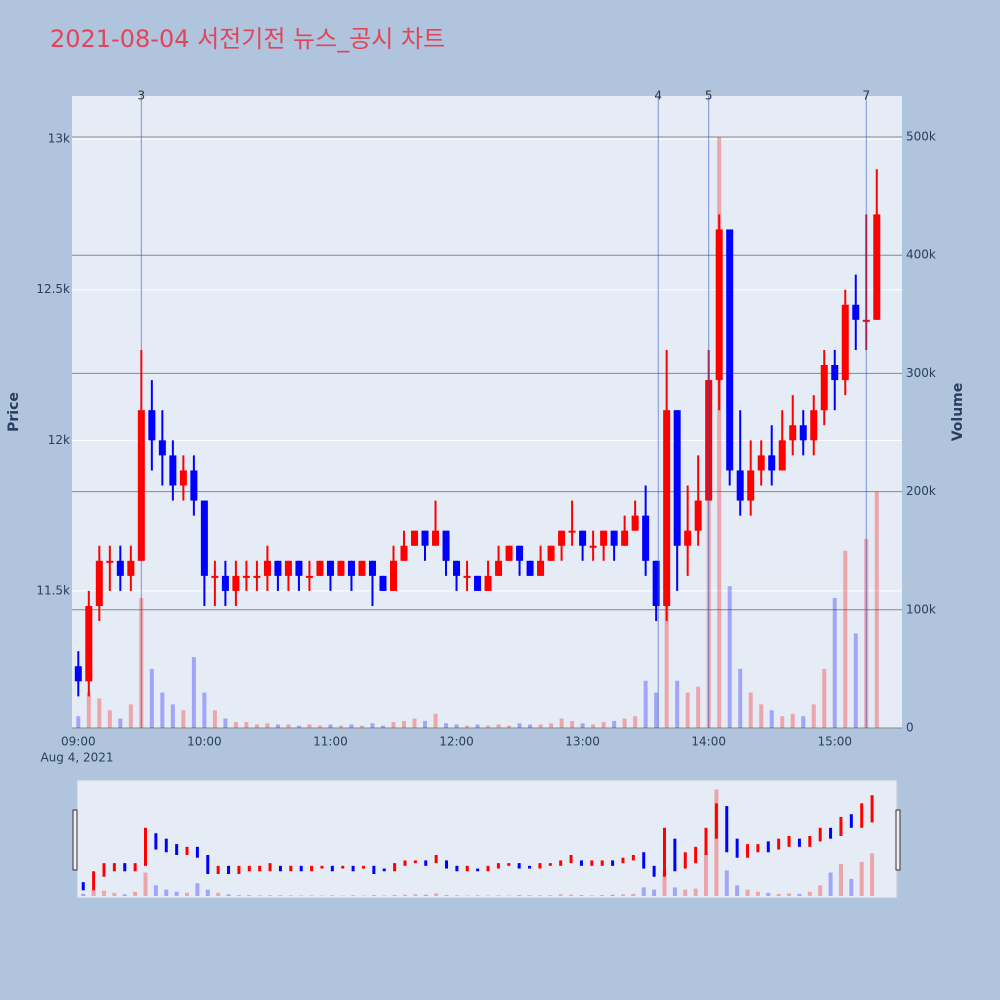 This screenshot has height=1000, width=1000. I want to click on y2-tick-label: 100k, so click(921, 609).